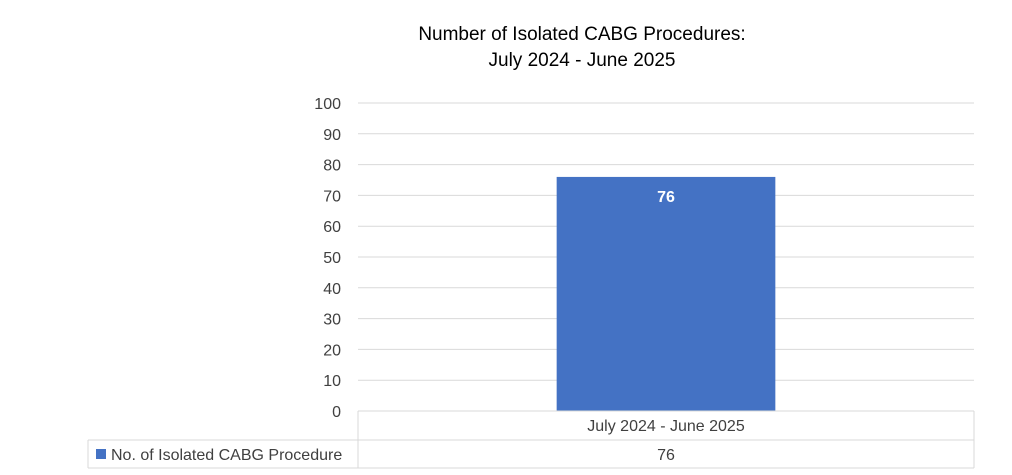  I want to click on y-tick-label: 70, so click(332, 196).